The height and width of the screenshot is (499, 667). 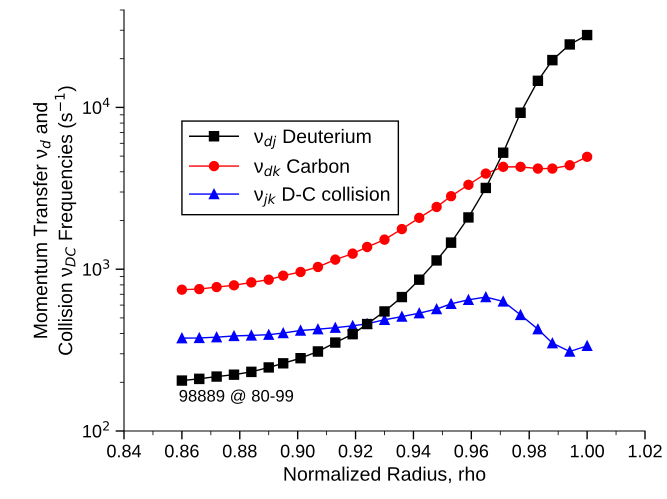 What do you see at coordinates (124, 451) in the screenshot?
I see `x-tick-label: 0.84` at bounding box center [124, 451].